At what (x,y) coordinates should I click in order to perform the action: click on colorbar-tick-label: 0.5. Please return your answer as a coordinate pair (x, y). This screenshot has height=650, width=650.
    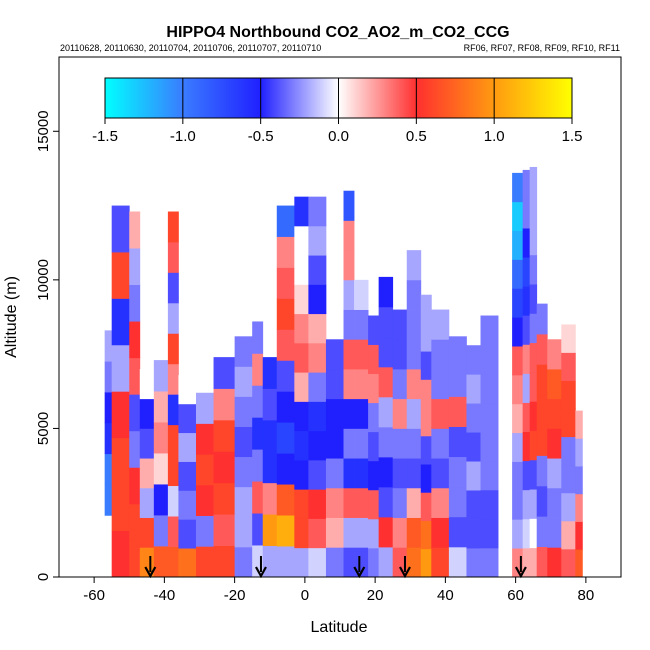
    Looking at the image, I should click on (416, 136).